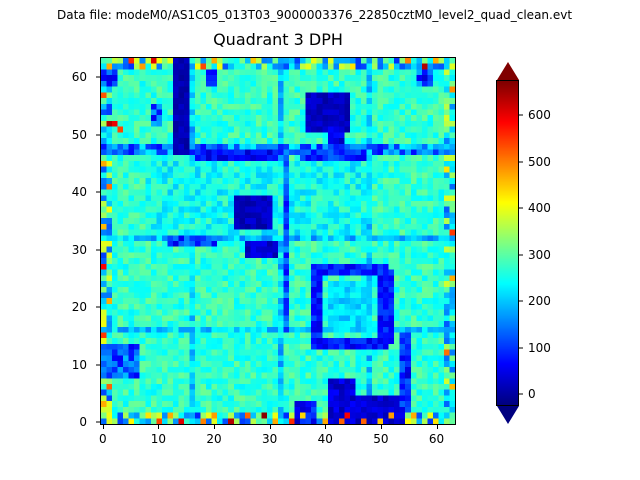 The height and width of the screenshot is (480, 640). Describe the element at coordinates (539, 254) in the screenshot. I see `colorbar-tick-label: 300` at that location.